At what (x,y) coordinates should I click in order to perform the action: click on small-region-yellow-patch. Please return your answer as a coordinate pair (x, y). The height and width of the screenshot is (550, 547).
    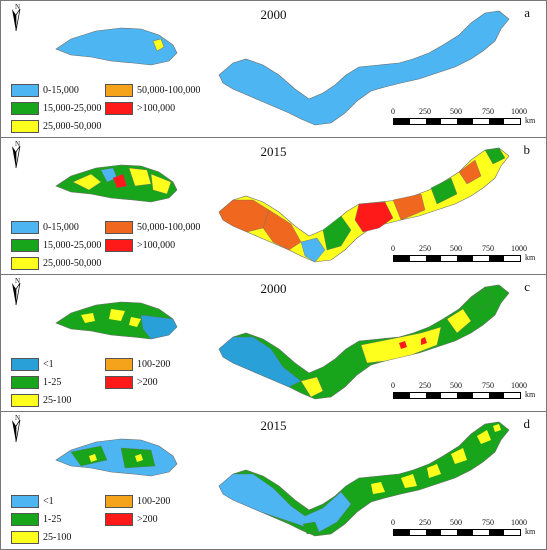
    Looking at the image, I should click on (158, 45).